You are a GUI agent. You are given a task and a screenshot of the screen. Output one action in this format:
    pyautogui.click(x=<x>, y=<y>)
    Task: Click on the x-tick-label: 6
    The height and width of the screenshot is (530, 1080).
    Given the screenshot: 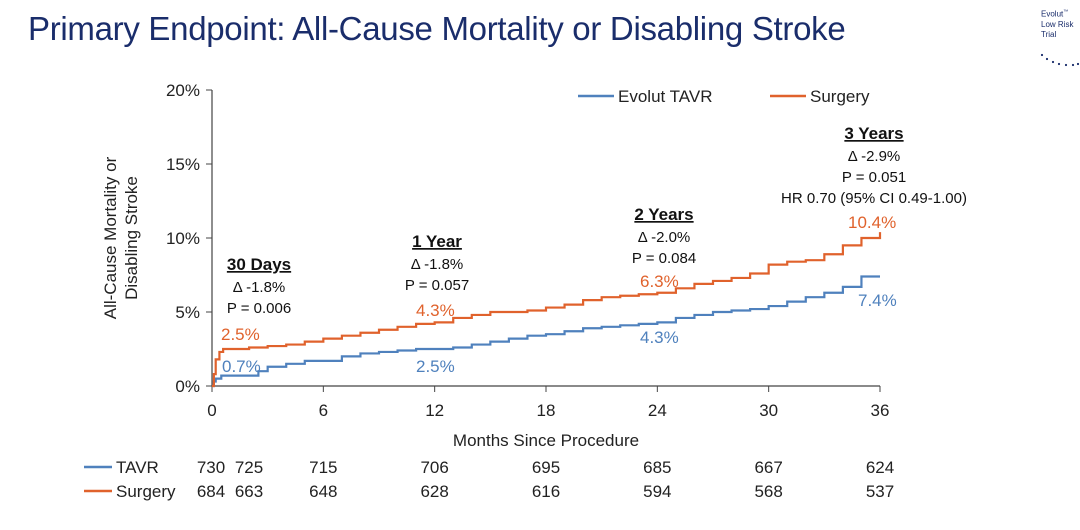 What is the action you would take?
    pyautogui.click(x=323, y=410)
    